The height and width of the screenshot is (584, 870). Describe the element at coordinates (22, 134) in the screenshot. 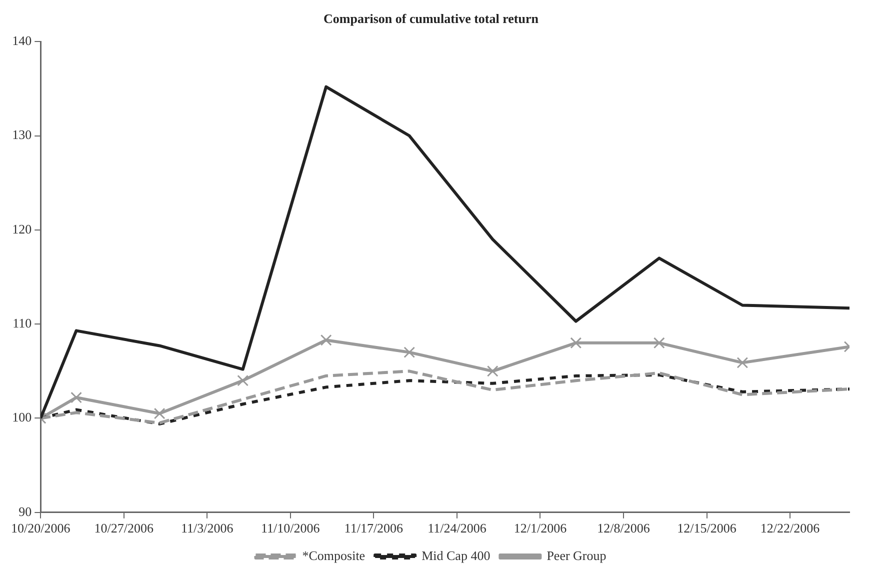

I see `y-tick-label: 130` at that location.